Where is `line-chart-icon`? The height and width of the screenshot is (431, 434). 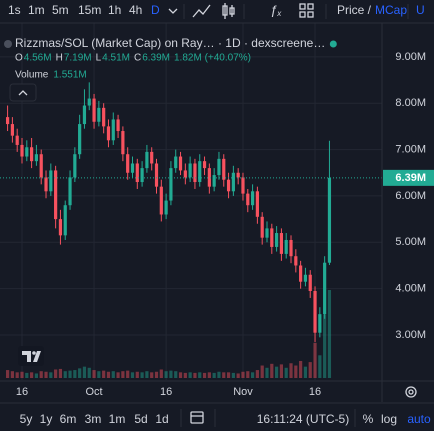
line-chart-icon is located at coordinates (201, 11).